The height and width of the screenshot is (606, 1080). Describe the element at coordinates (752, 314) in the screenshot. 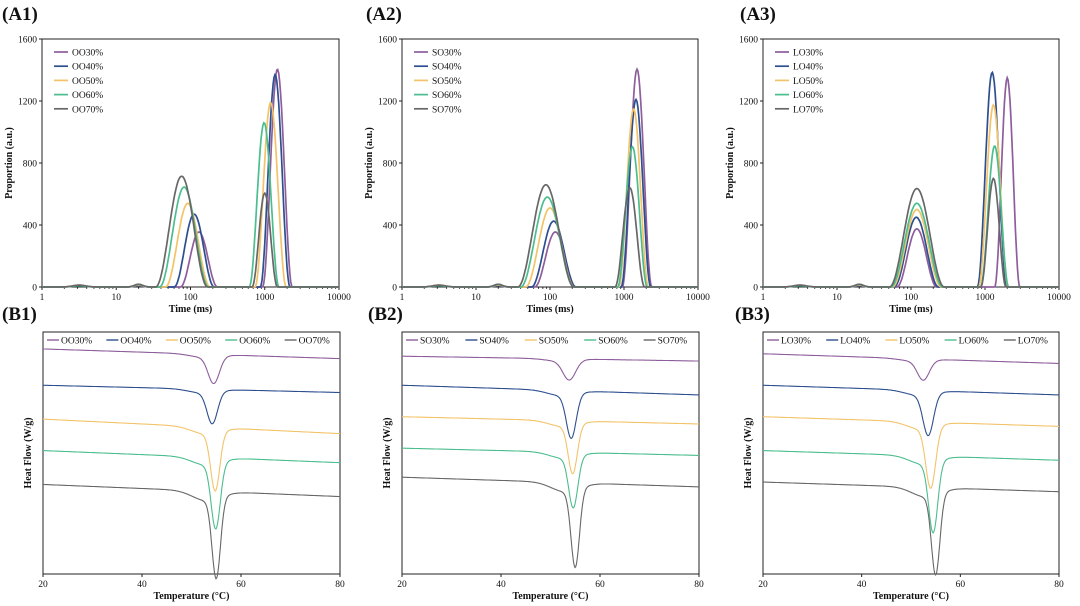

I see `panel-label: (B3)` at that location.